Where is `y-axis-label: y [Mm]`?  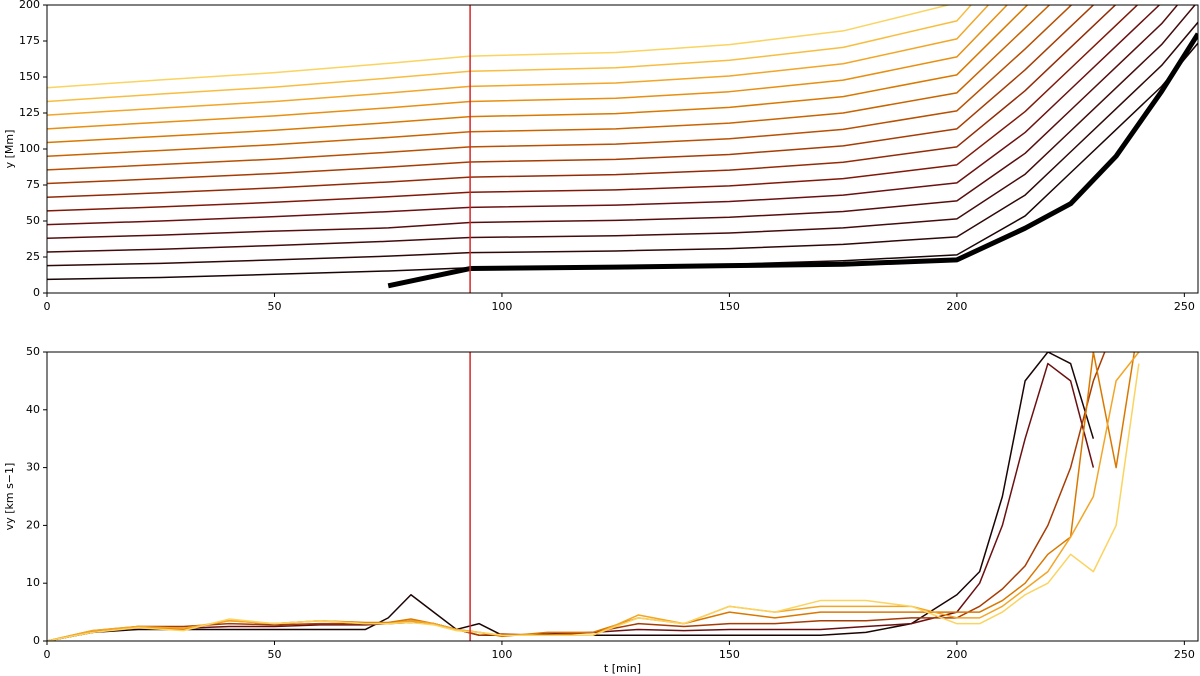
y-axis-label: y [Mm] is located at coordinates (9, 149).